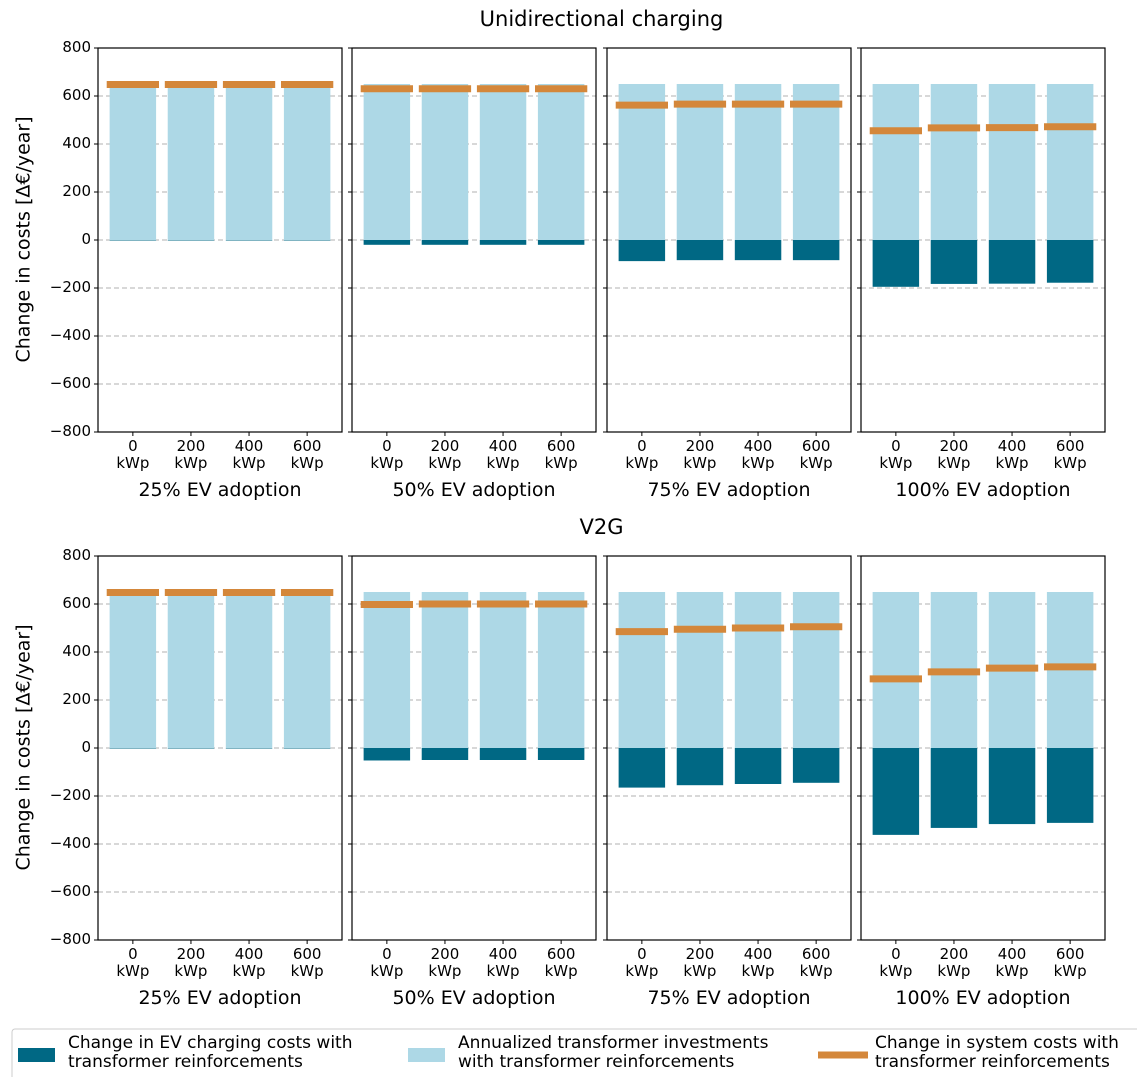 The image size is (1137, 1077). Describe the element at coordinates (574, 1052) in the screenshot. I see `legend-box` at that location.